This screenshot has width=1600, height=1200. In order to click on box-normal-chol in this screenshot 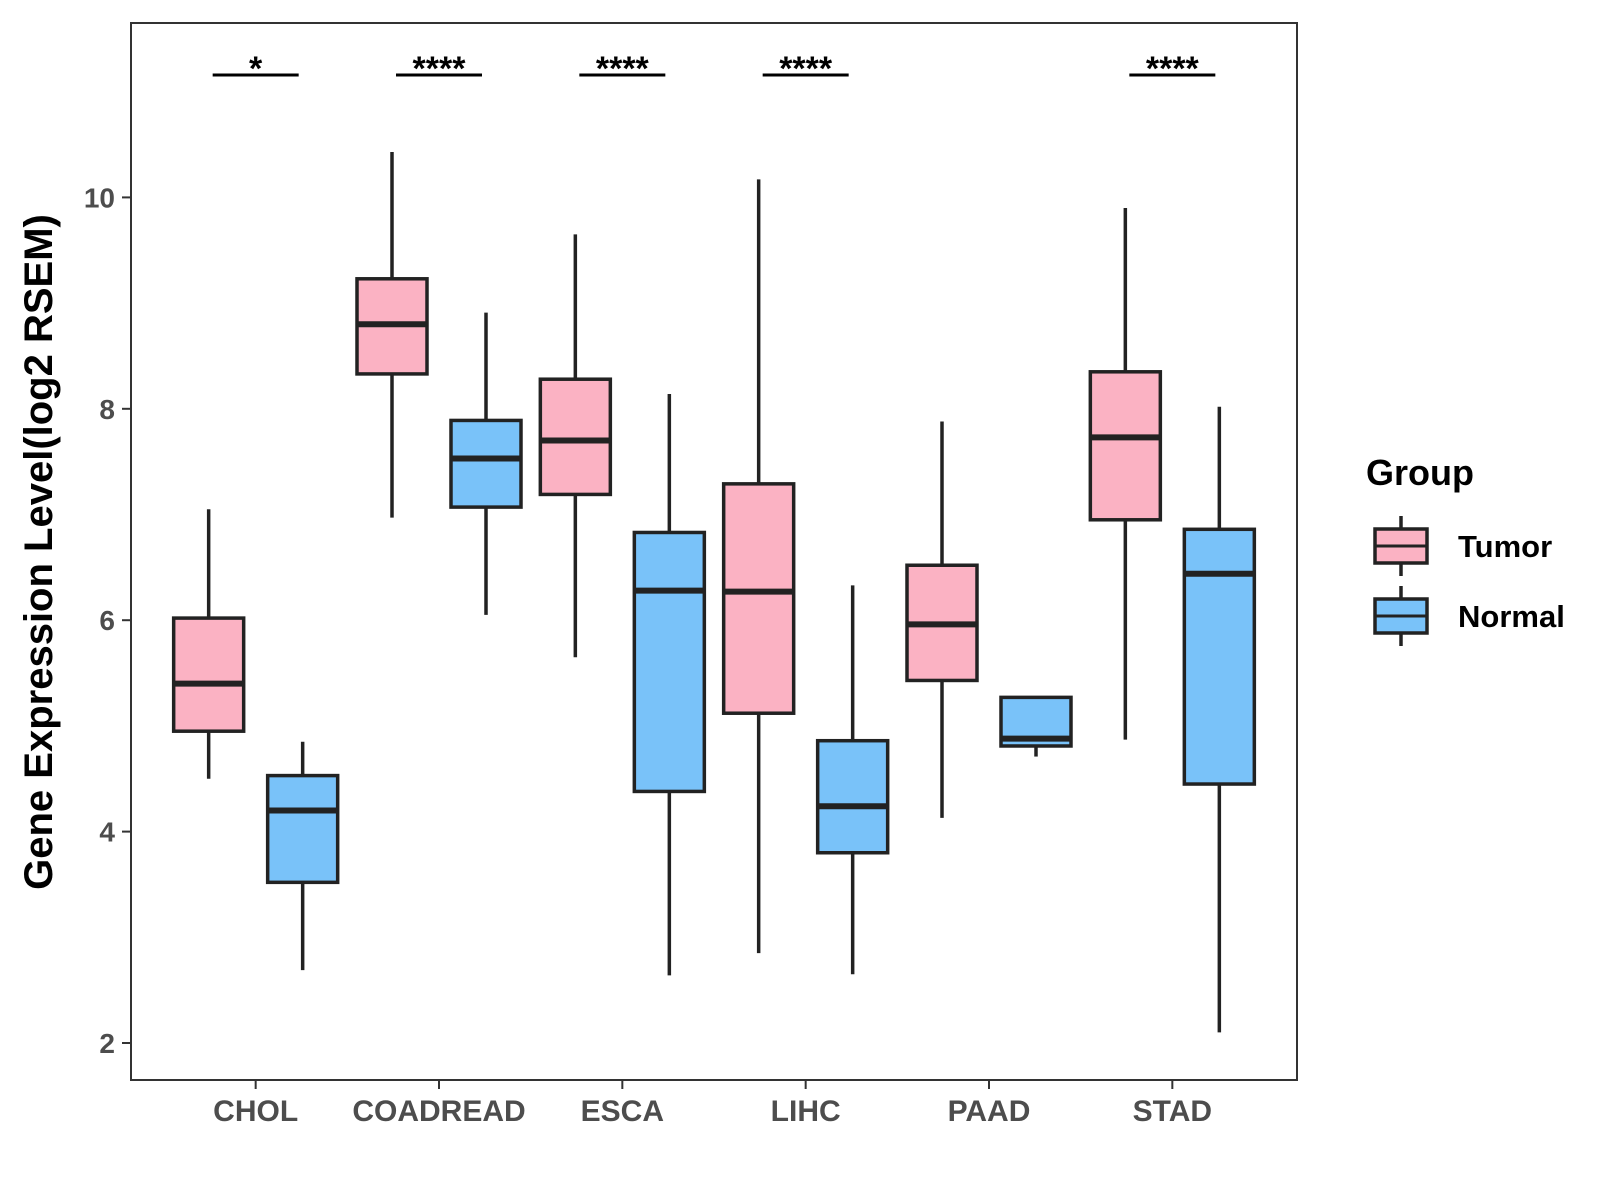, I will do `click(302, 856)`.